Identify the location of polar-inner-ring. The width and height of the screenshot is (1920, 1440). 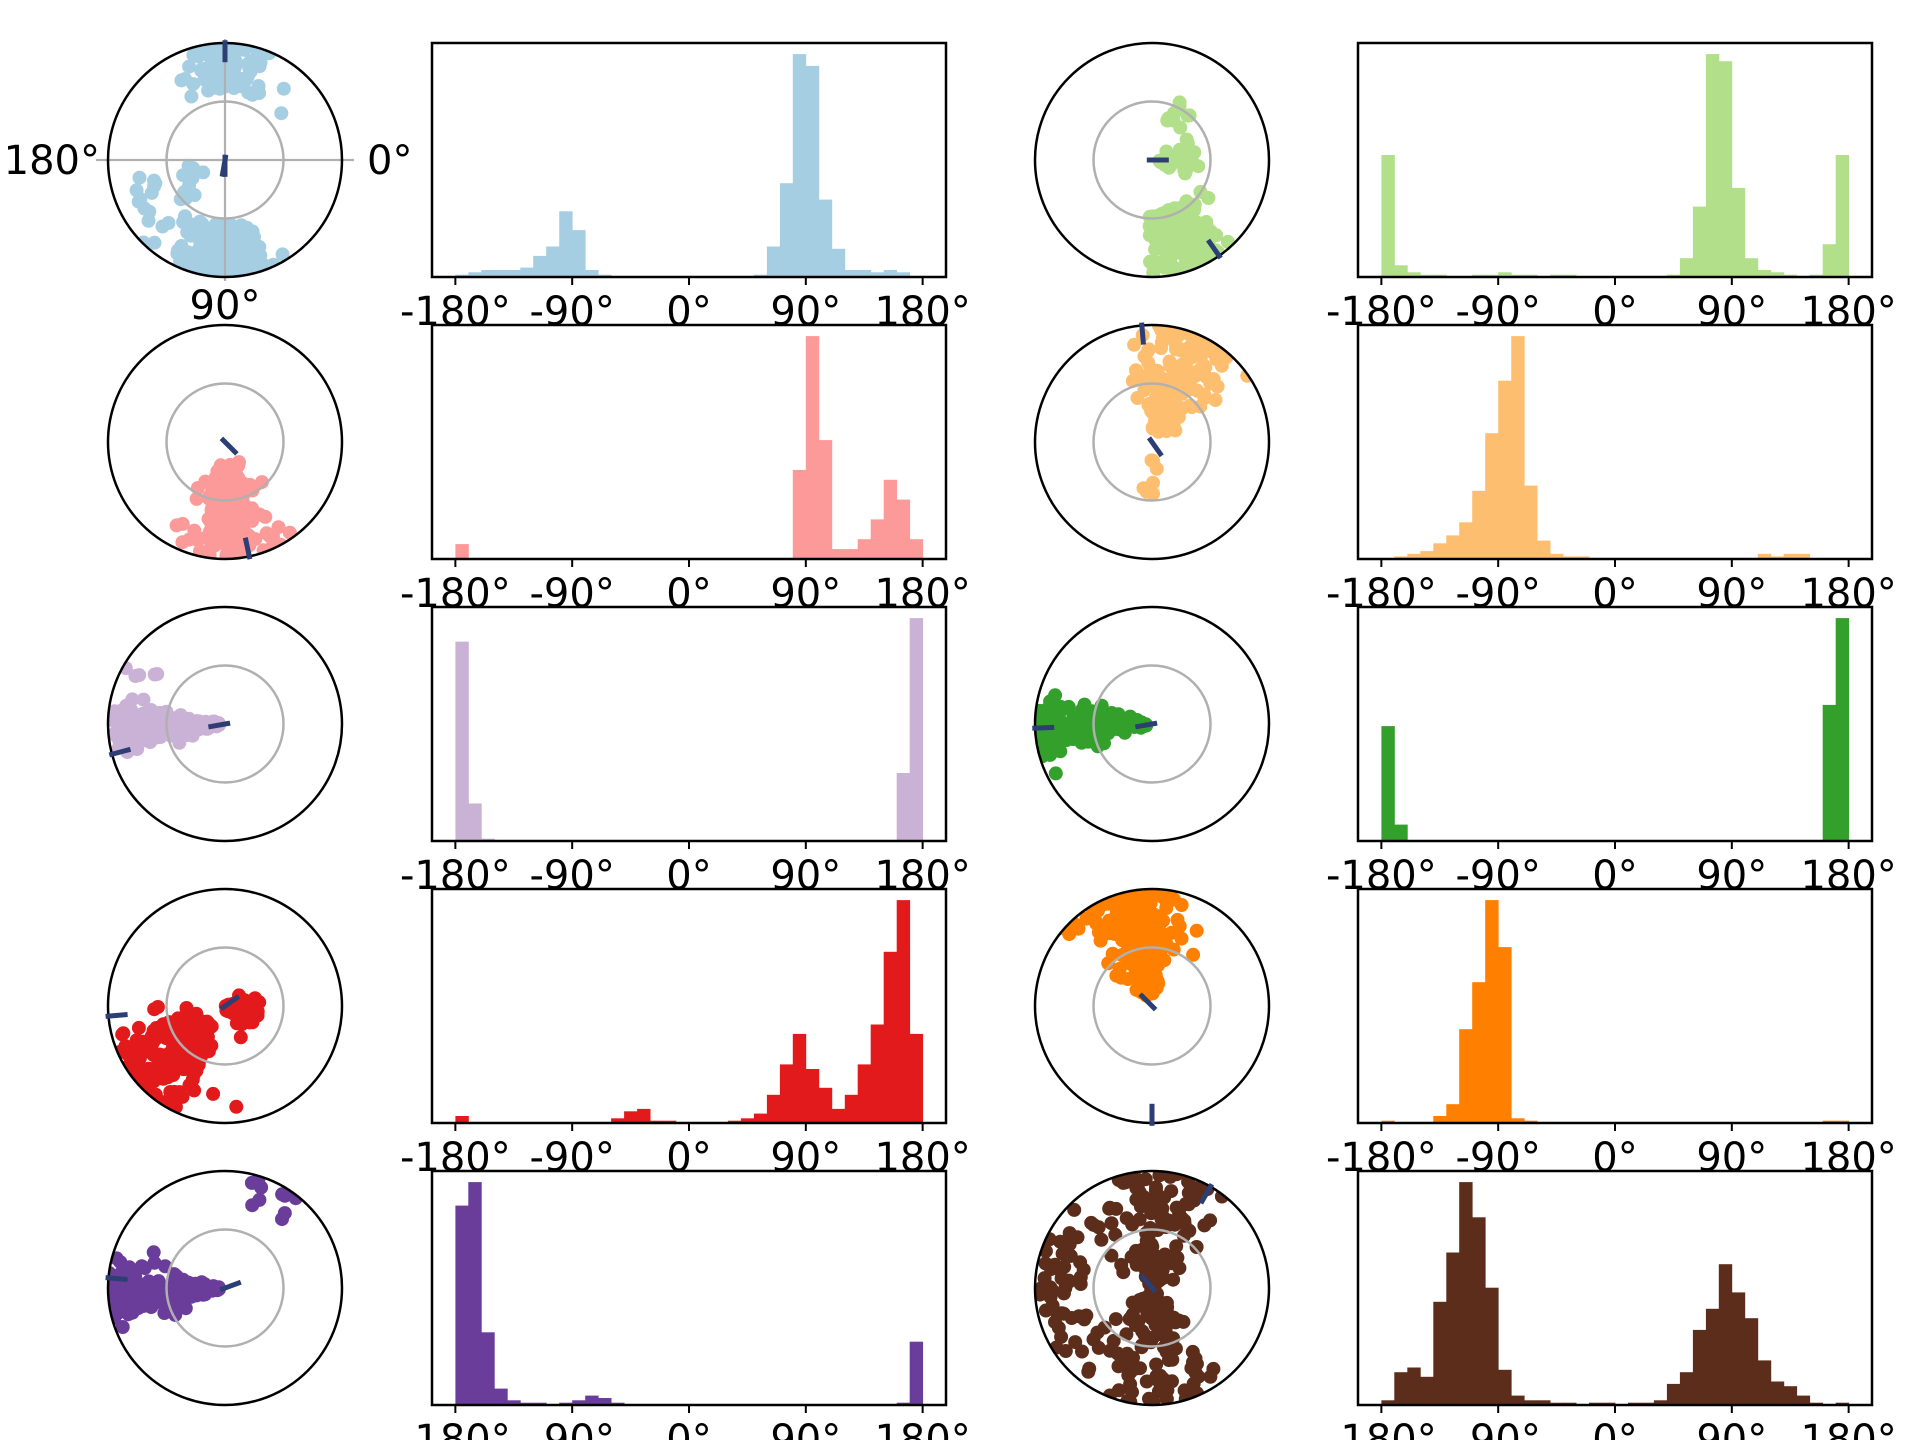
(1152, 1006).